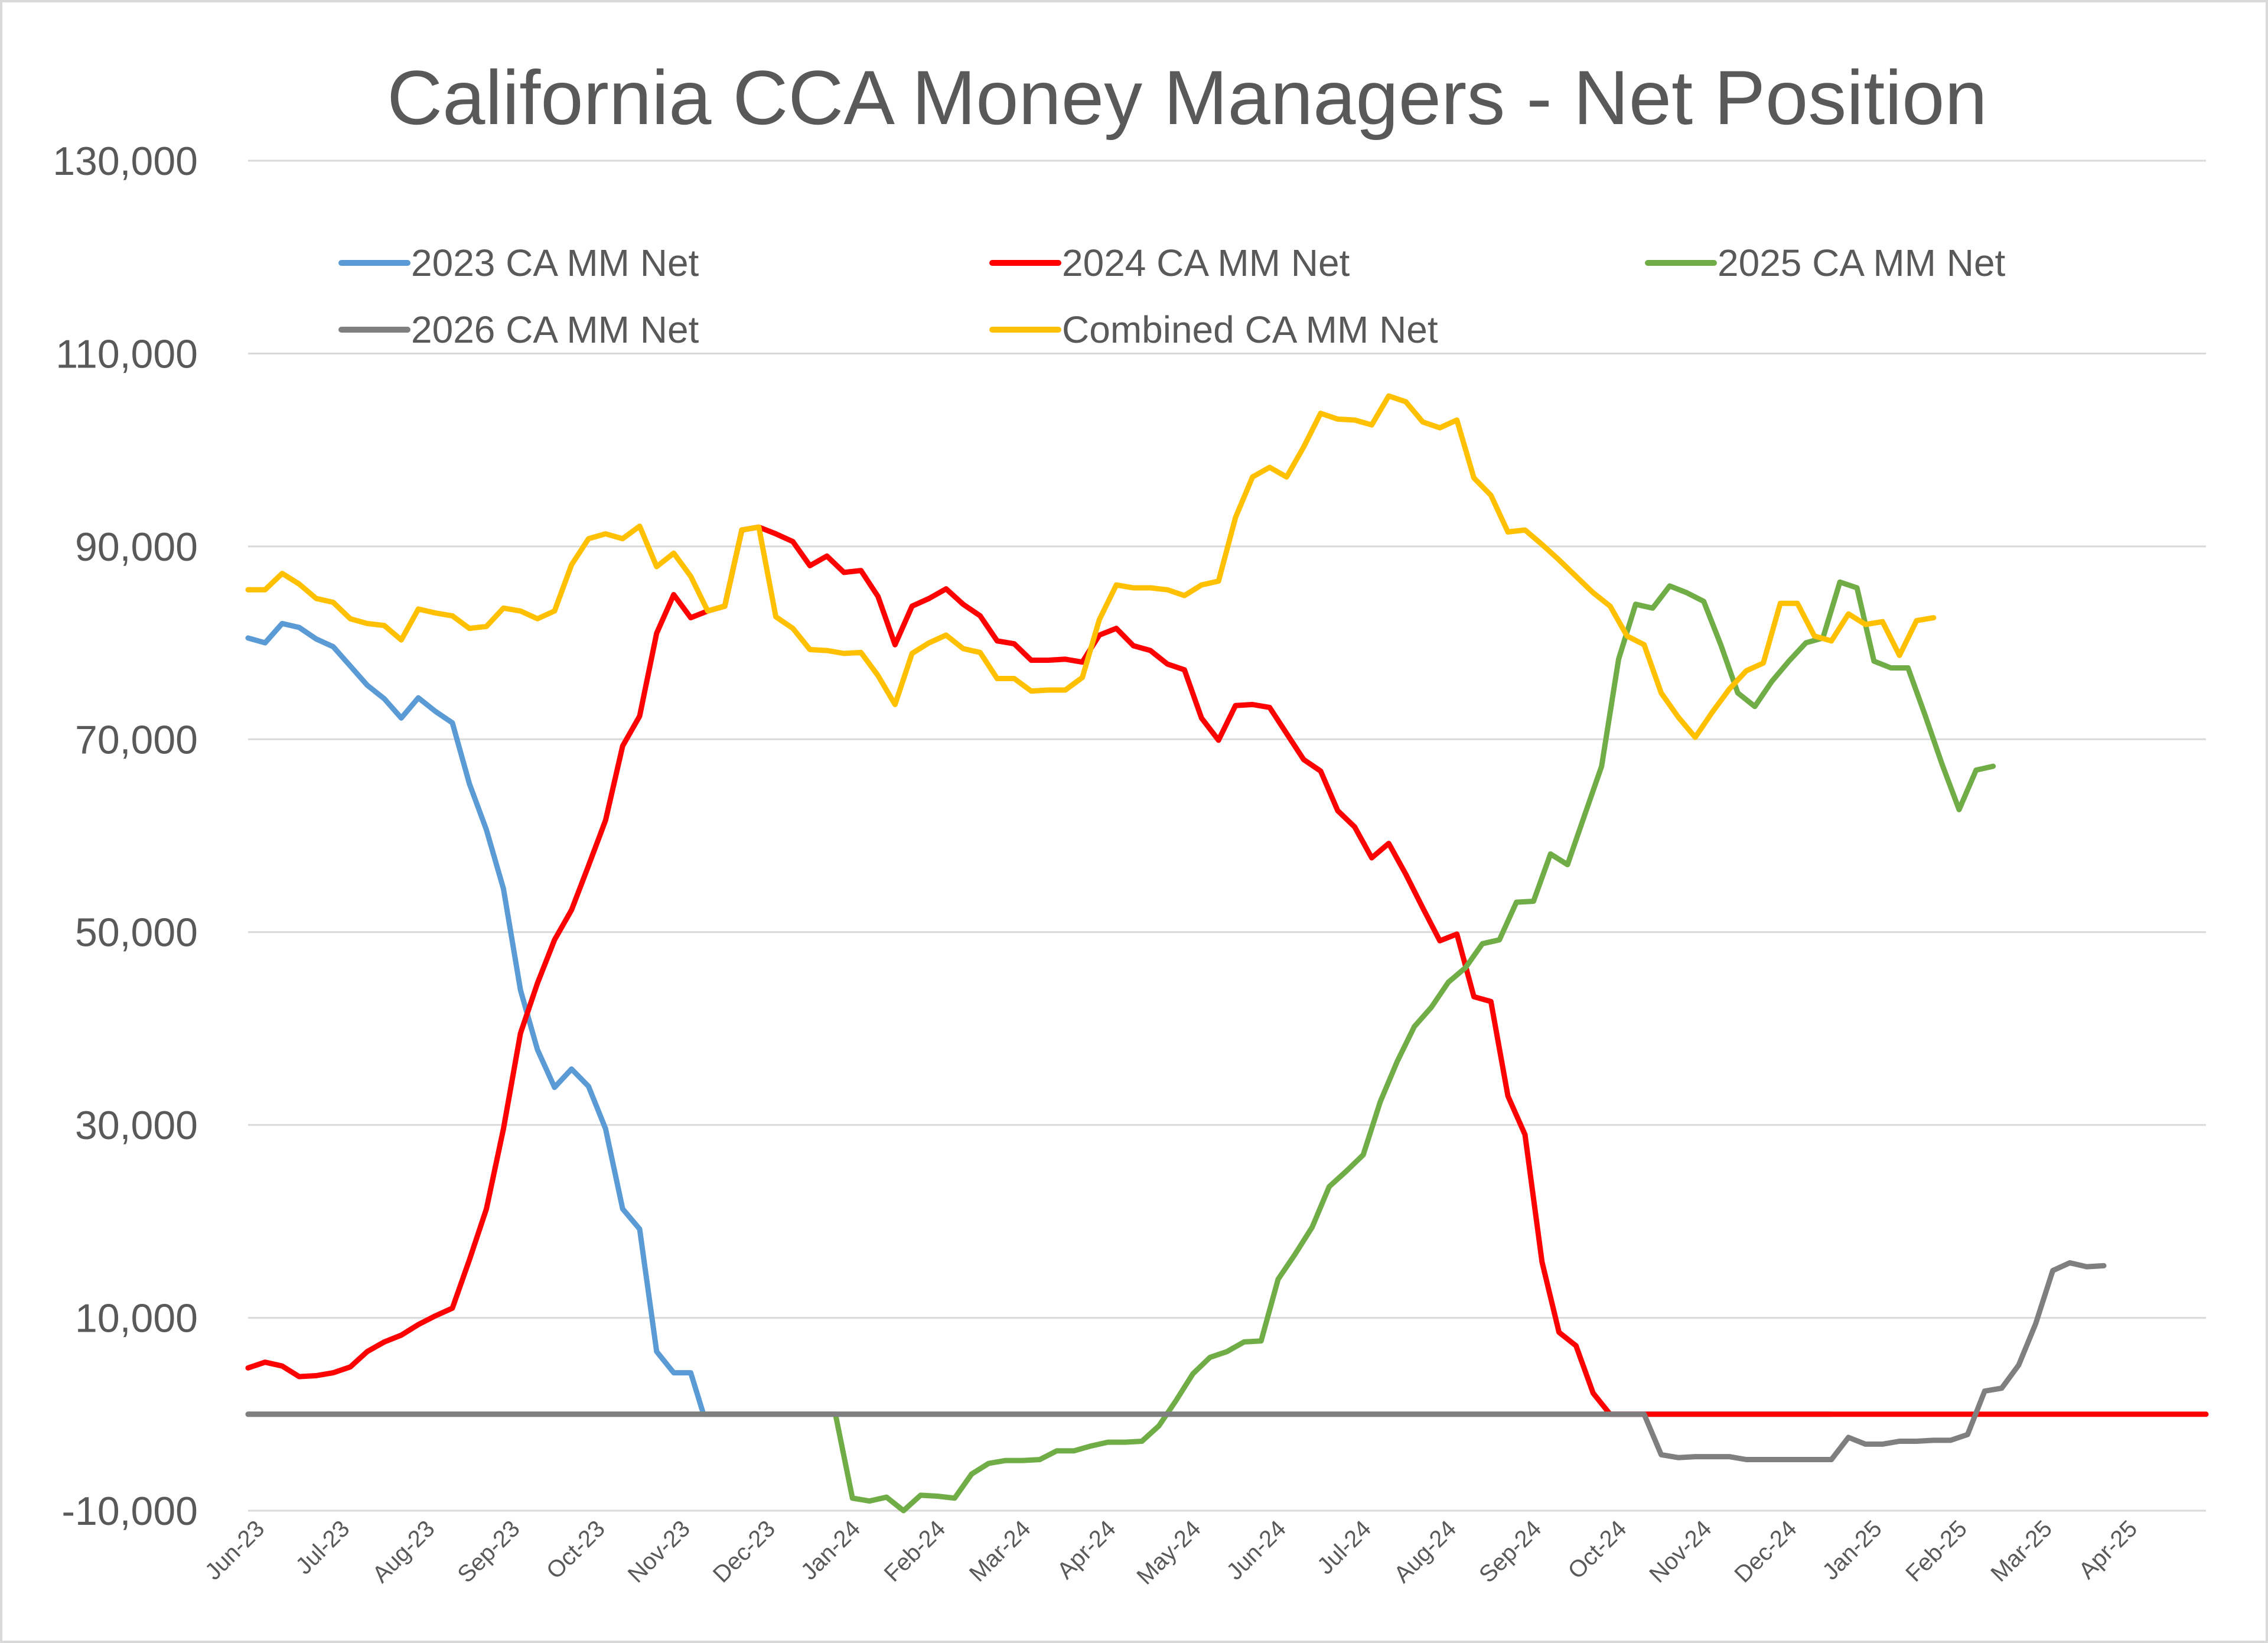  Describe the element at coordinates (744, 1551) in the screenshot. I see `x-tick-label: Dec-23` at that location.